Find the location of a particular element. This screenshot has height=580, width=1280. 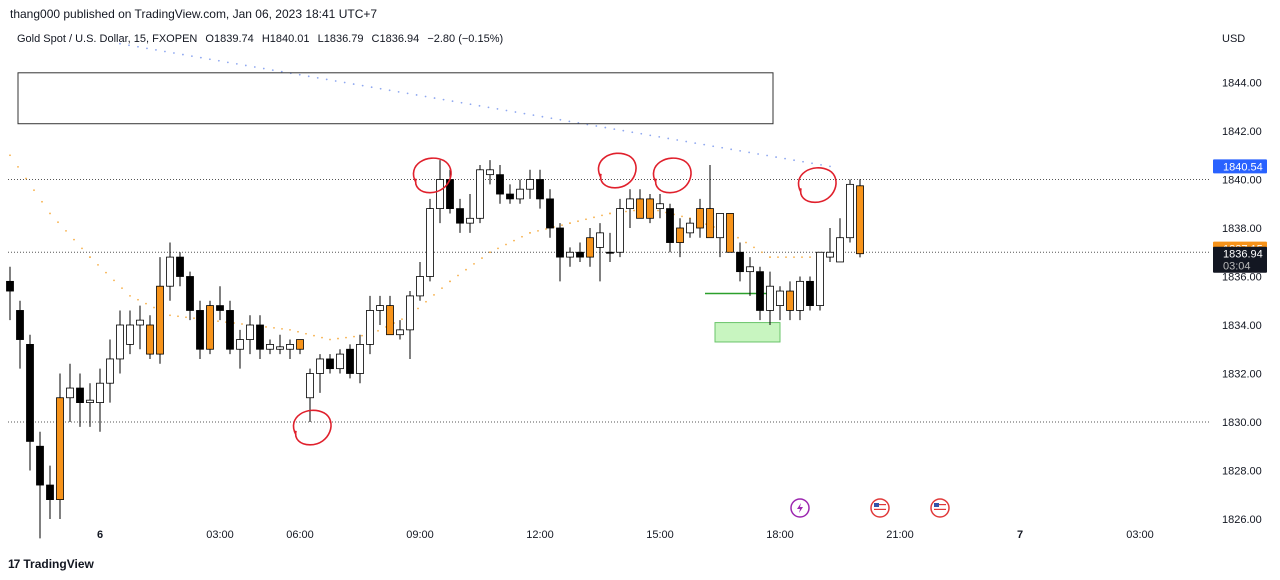

trend-dots is located at coordinates (475, 105).